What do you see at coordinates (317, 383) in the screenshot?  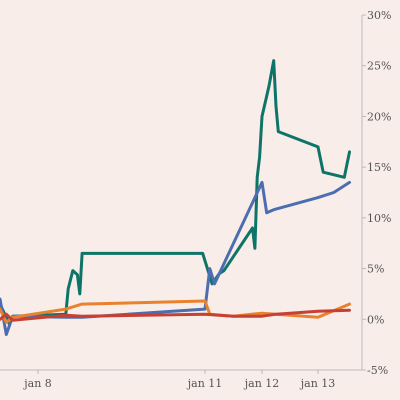 I see `x-tick-label: jan 13` at bounding box center [317, 383].